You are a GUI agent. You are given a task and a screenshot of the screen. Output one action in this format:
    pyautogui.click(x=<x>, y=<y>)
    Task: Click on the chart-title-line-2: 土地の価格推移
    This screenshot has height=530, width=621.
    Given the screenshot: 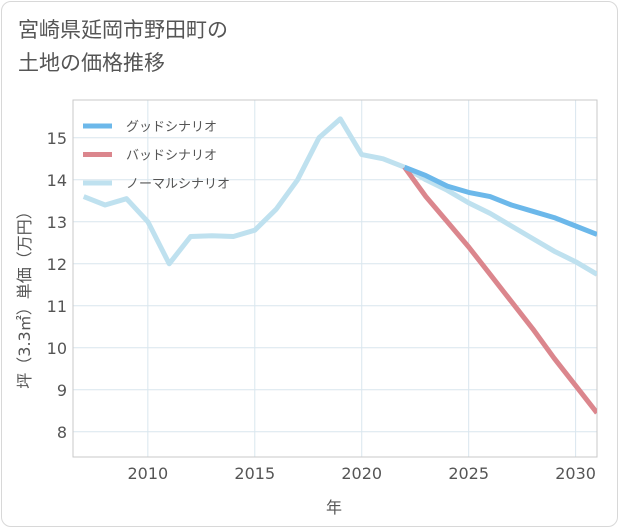 What is the action you would take?
    pyautogui.click(x=91, y=63)
    